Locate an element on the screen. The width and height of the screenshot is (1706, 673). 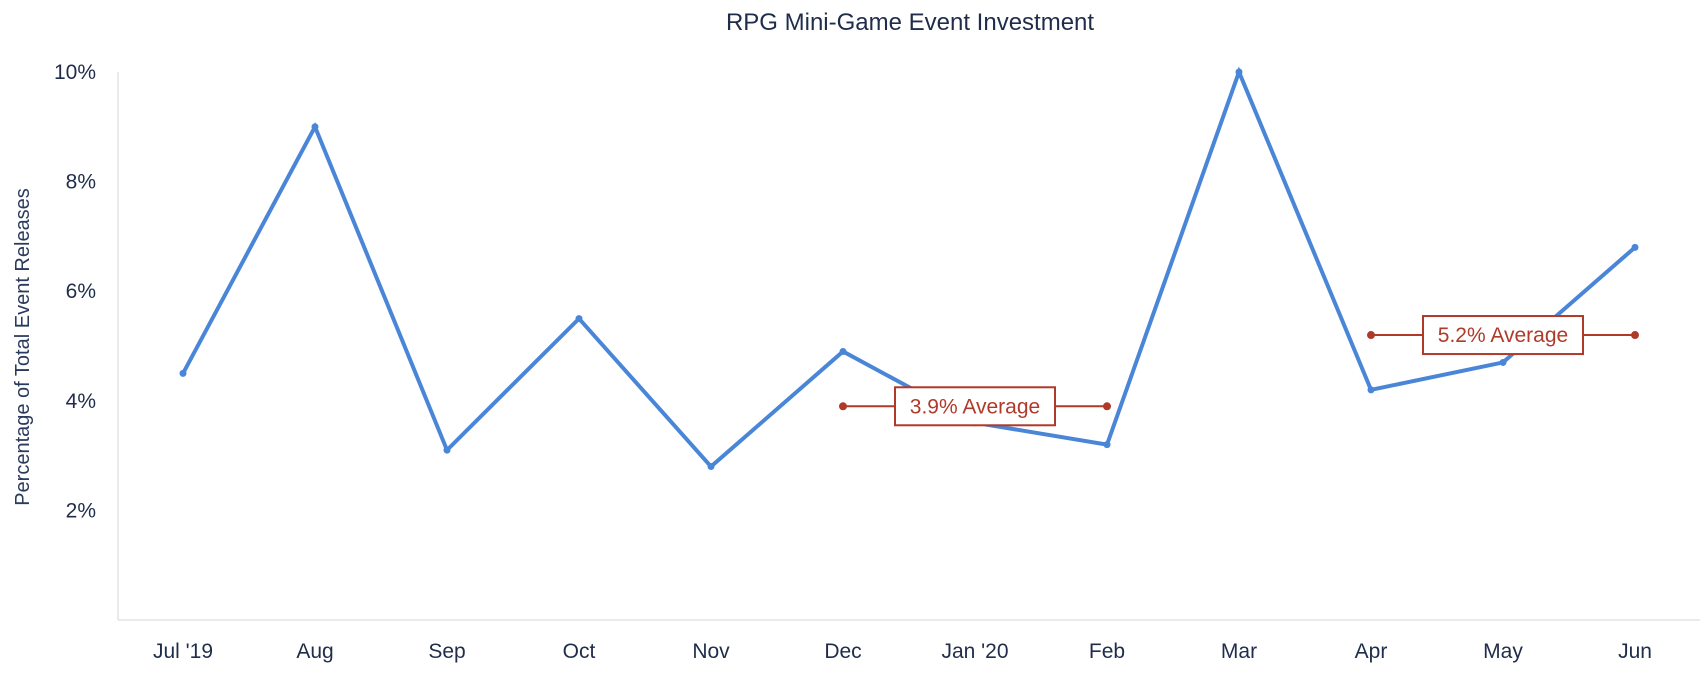
y-tick-label: 10% is located at coordinates (75, 72).